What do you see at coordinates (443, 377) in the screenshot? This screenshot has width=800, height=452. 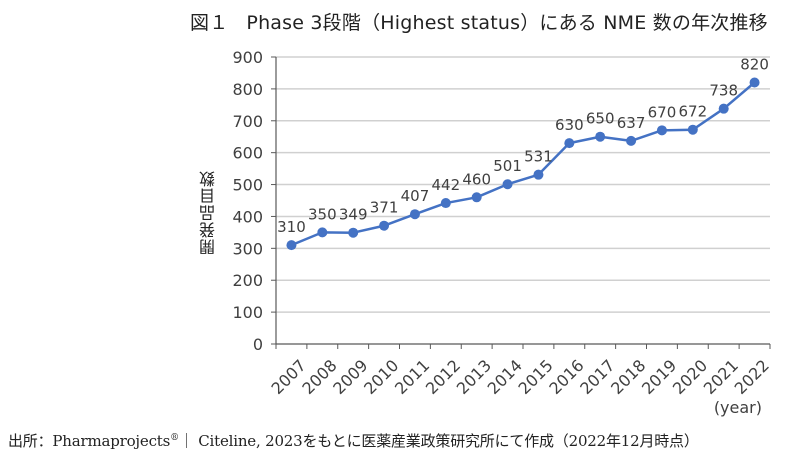 I see `x-tick-label: 2012` at bounding box center [443, 377].